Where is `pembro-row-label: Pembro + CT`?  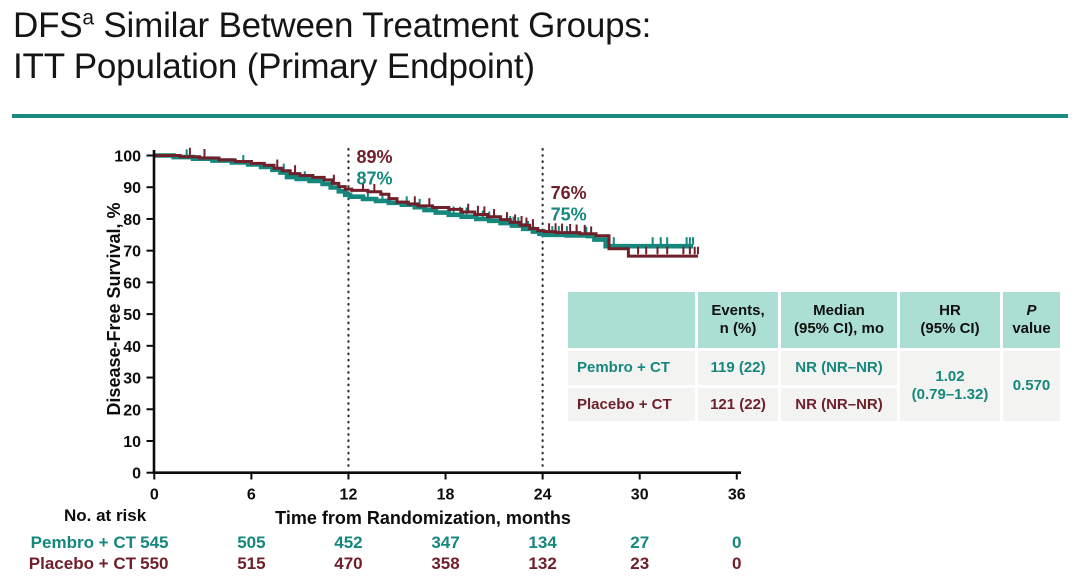 pembro-row-label: Pembro + CT is located at coordinates (631, 368).